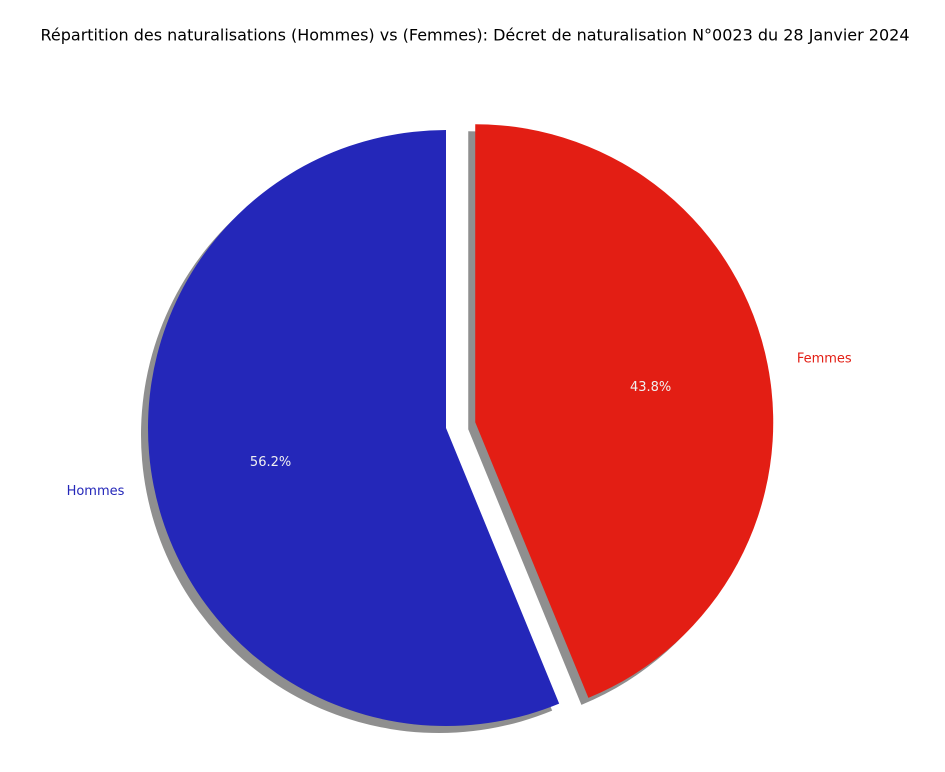 This screenshot has height=772, width=945. What do you see at coordinates (650, 387) in the screenshot?
I see `value-label: 43.8%` at bounding box center [650, 387].